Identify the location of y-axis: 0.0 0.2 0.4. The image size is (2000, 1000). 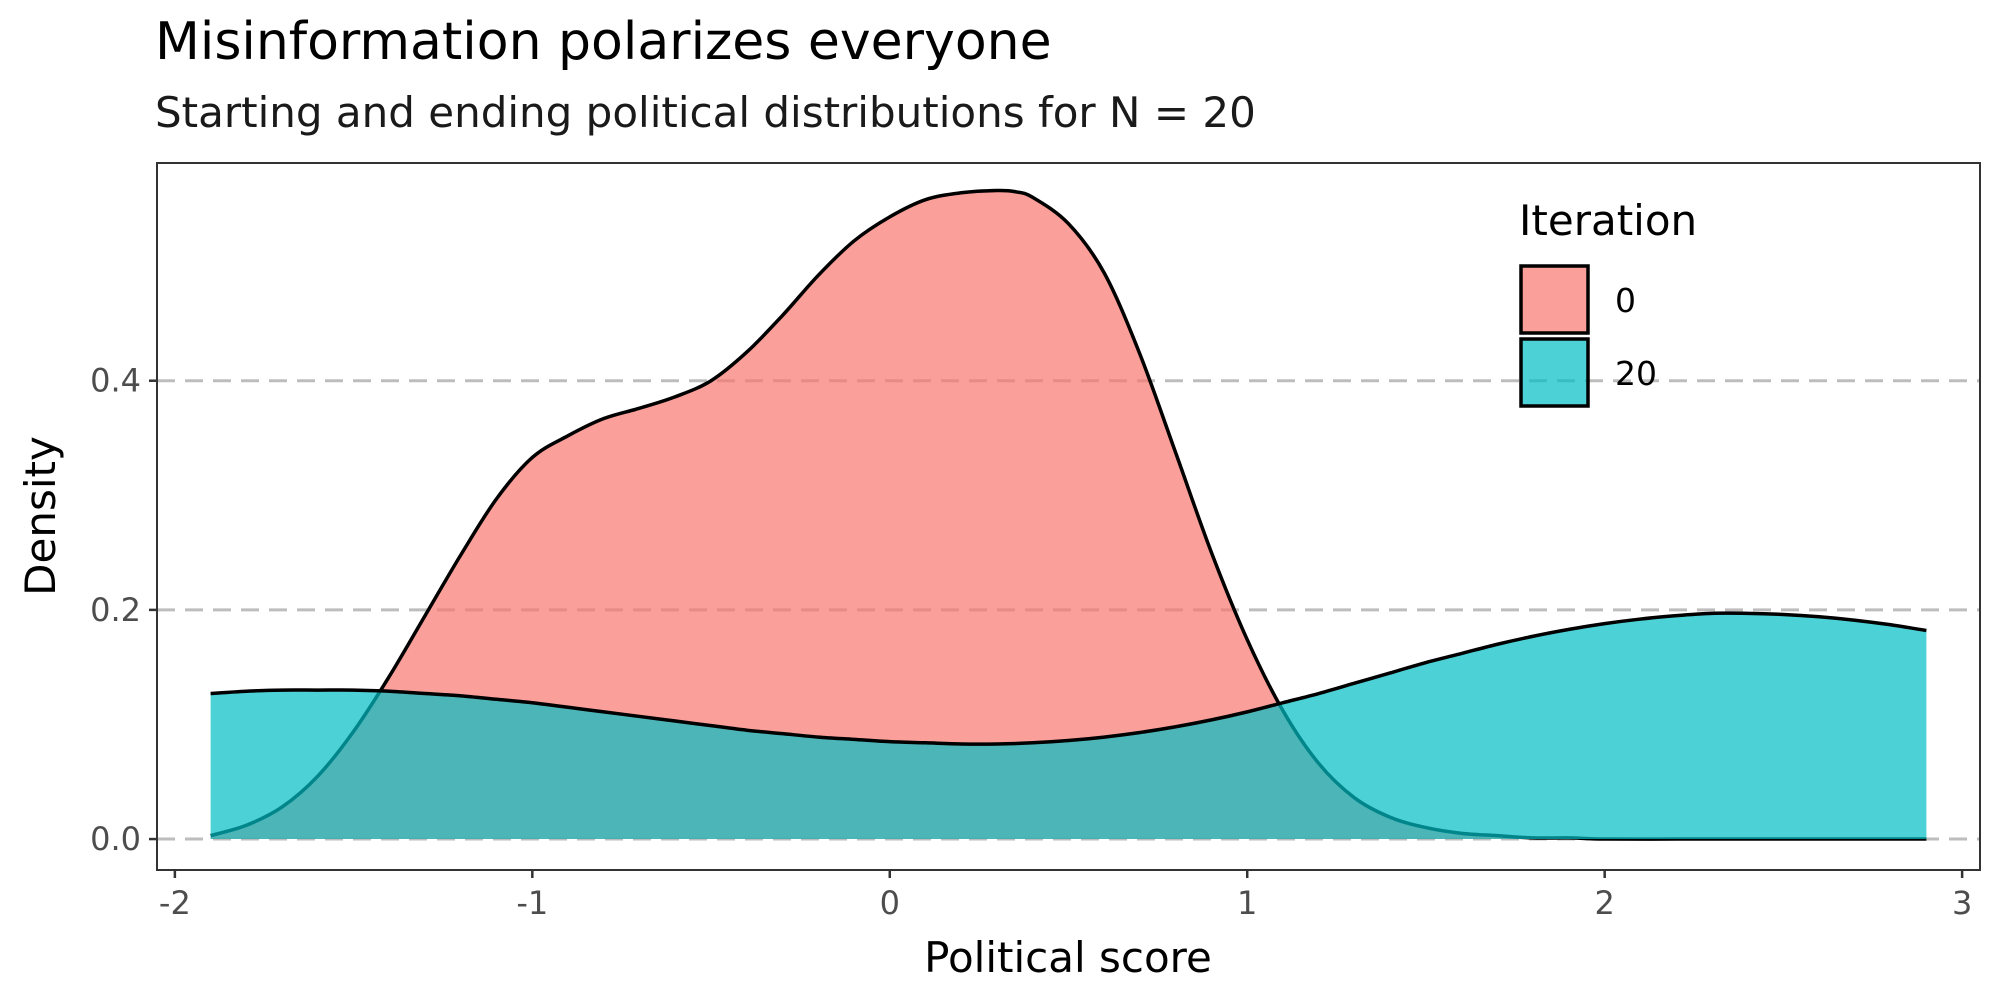
(123, 610).